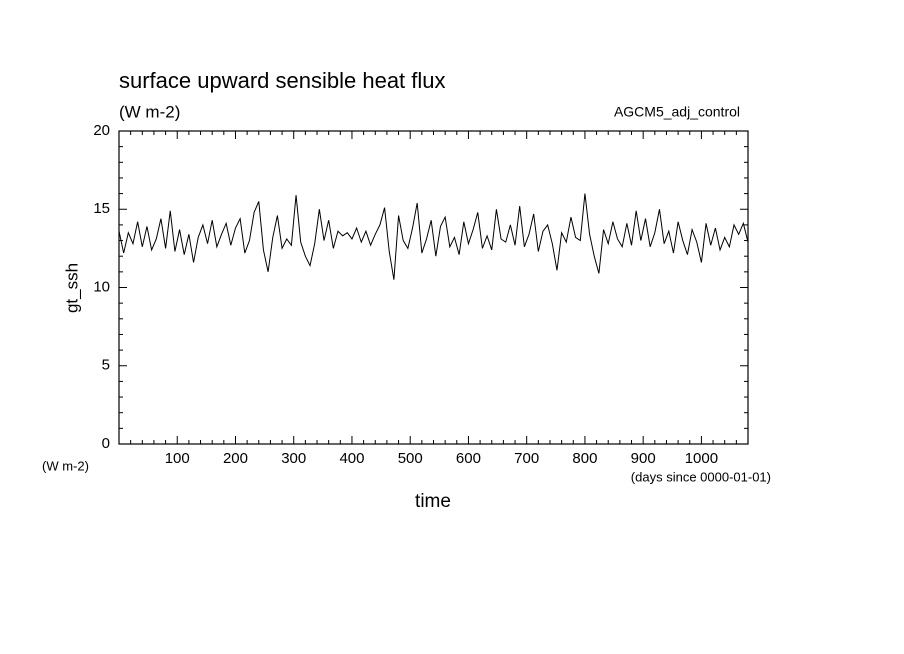 Image resolution: width=904 pixels, height=654 pixels. What do you see at coordinates (468, 458) in the screenshot?
I see `x-tick-label: 600` at bounding box center [468, 458].